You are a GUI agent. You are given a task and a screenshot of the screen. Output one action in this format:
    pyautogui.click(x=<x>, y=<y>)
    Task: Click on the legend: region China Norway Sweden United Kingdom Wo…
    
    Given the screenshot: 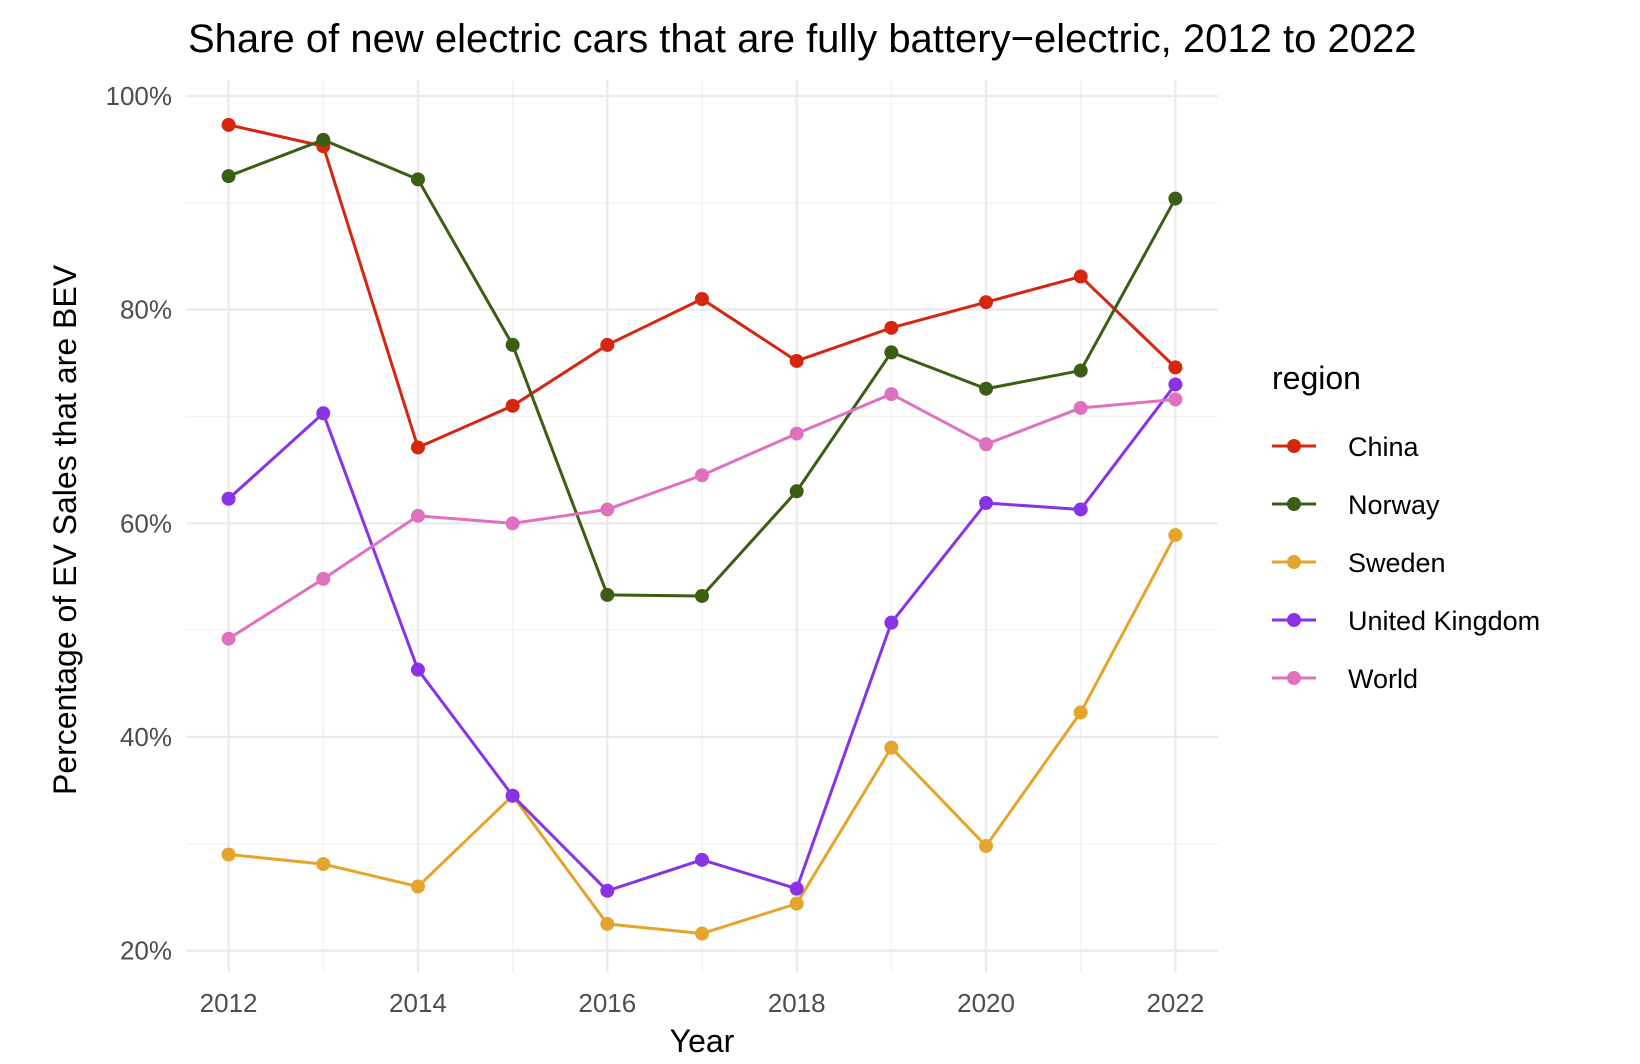 What is the action you would take?
    pyautogui.click(x=1406, y=527)
    